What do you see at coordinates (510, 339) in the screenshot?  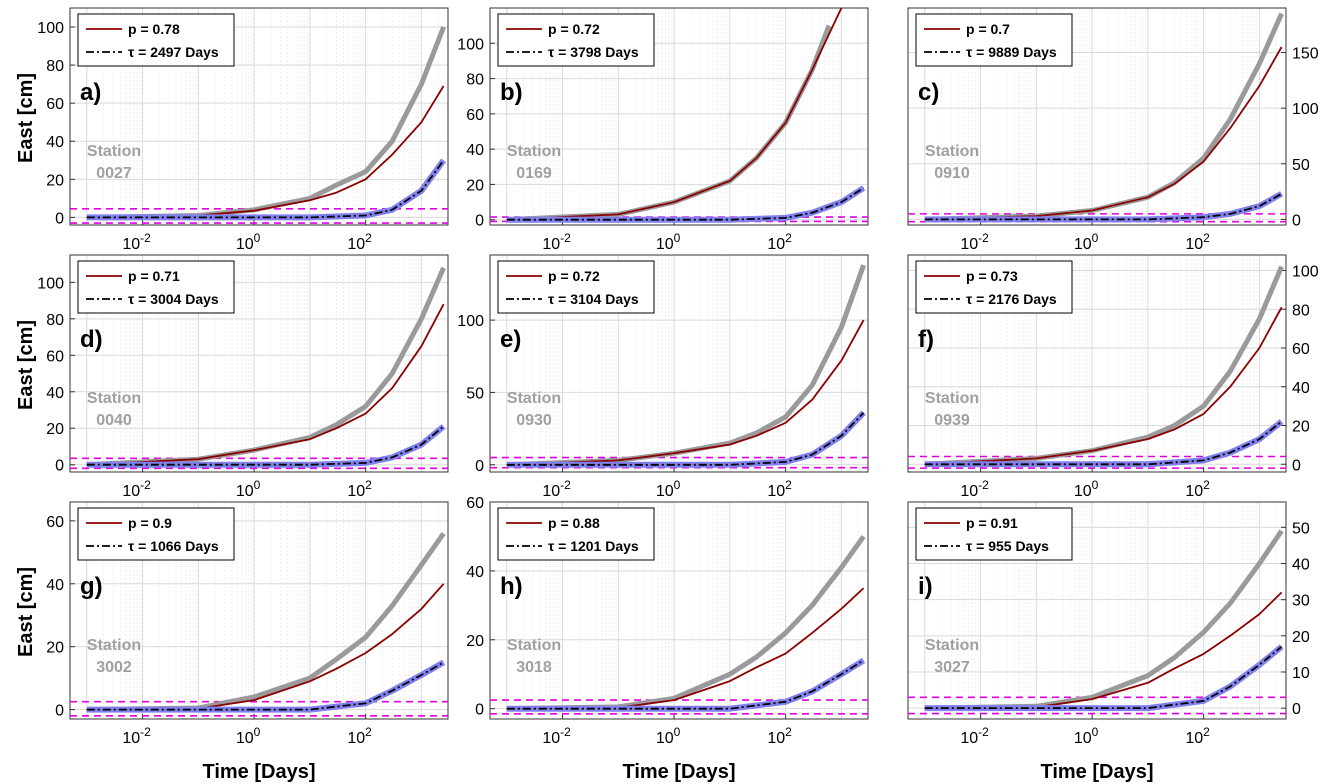 I see `panel-letter: e)` at bounding box center [510, 339].